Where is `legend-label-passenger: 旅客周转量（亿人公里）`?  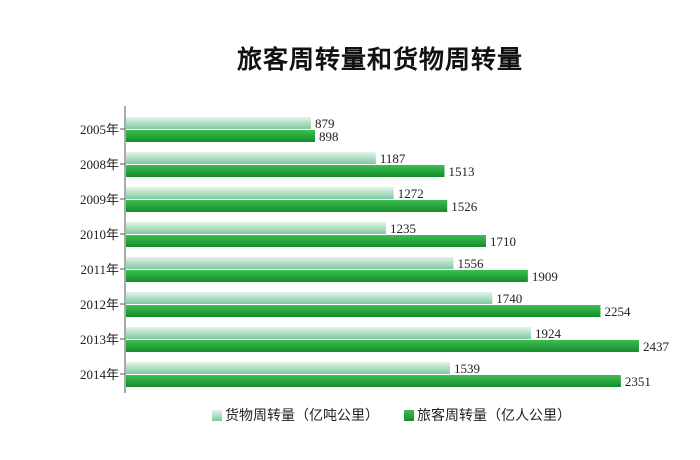 legend-label-passenger: 旅客周转量（亿人公里） is located at coordinates (494, 415).